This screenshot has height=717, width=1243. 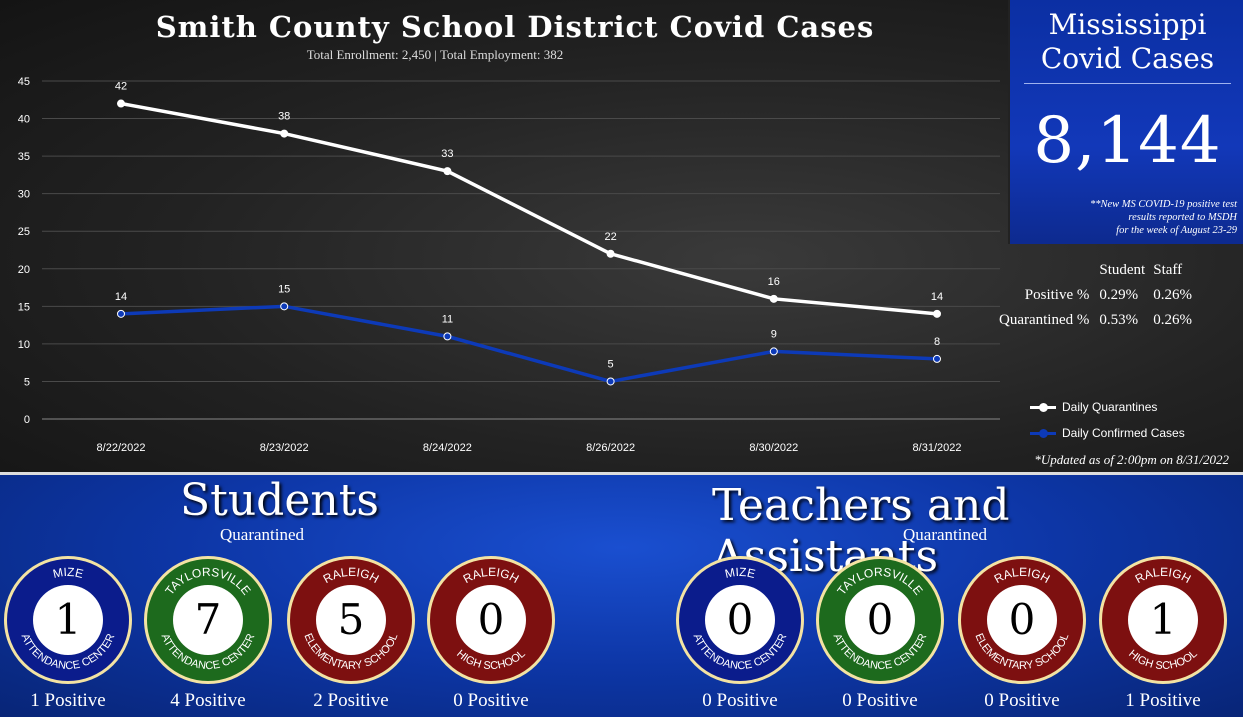 I want to click on legend-item-quarantines: Daily Quarantines, so click(x=1107, y=407).